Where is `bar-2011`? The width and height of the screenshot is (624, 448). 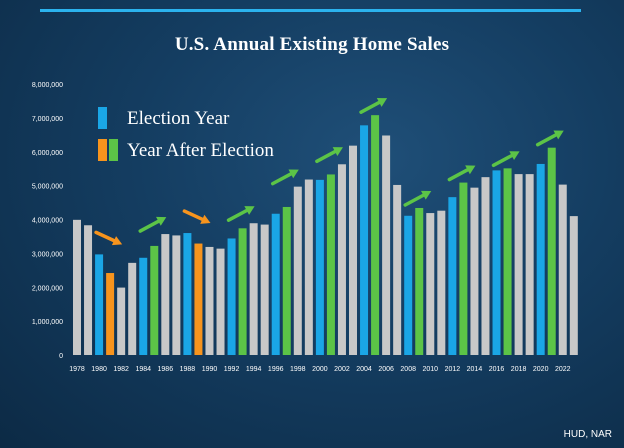 bar-2011 is located at coordinates (441, 282).